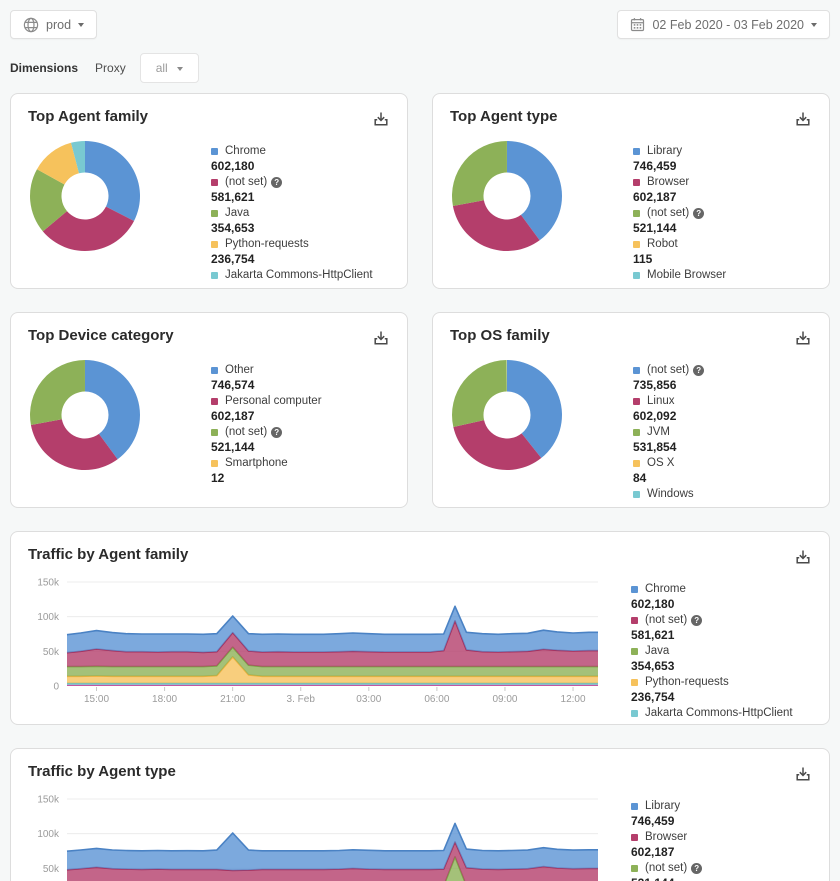  Describe the element at coordinates (233, 228) in the screenshot. I see `legend-value: 354,653` at that location.